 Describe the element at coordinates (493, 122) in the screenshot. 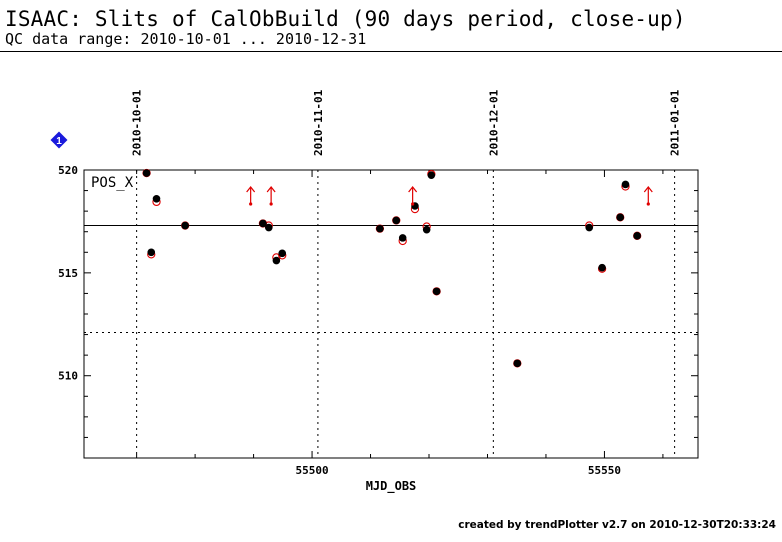

I see `top-date-tick-label: 2010-12-01` at that location.